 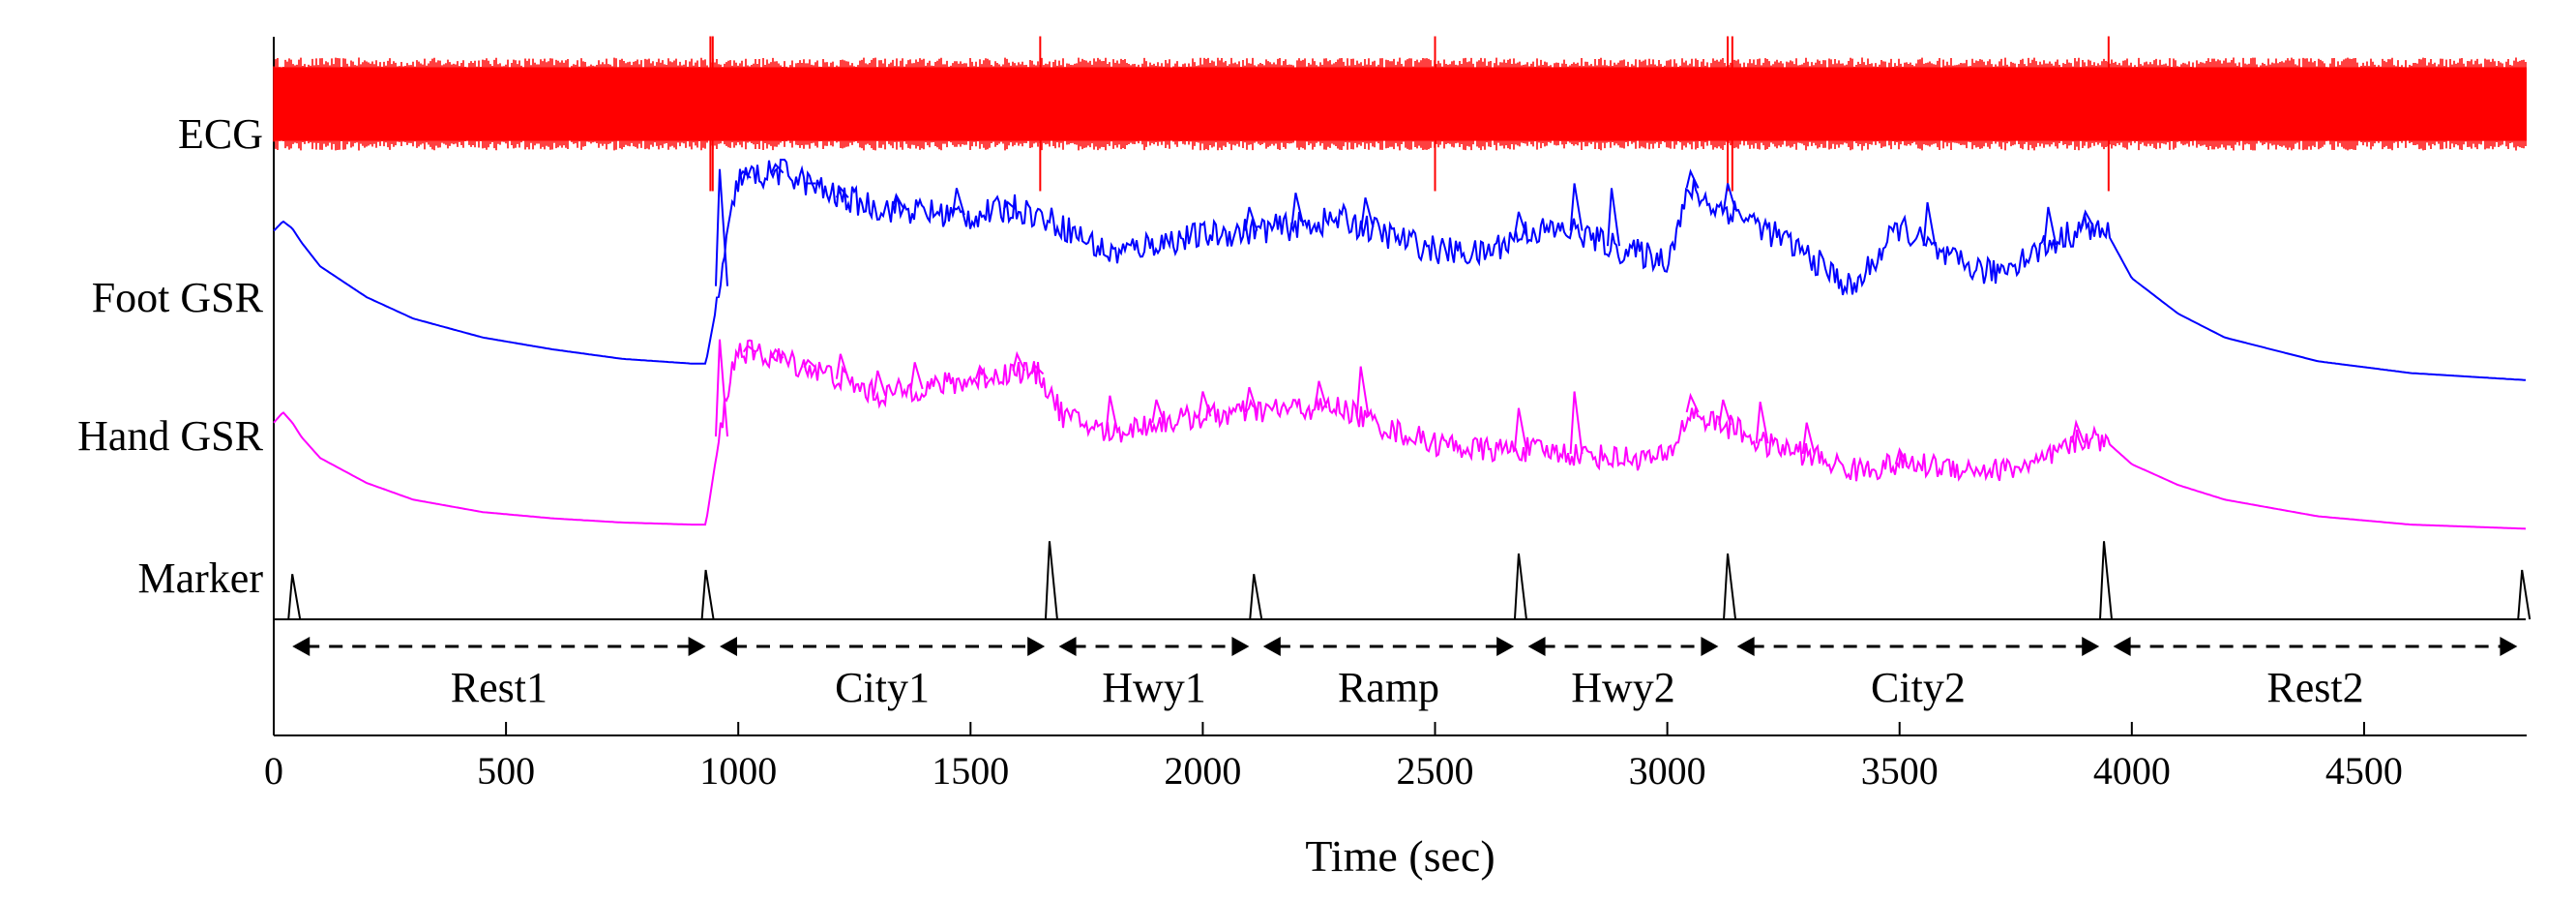 What do you see at coordinates (738, 771) in the screenshot?
I see `x-tick-label: 1000` at bounding box center [738, 771].